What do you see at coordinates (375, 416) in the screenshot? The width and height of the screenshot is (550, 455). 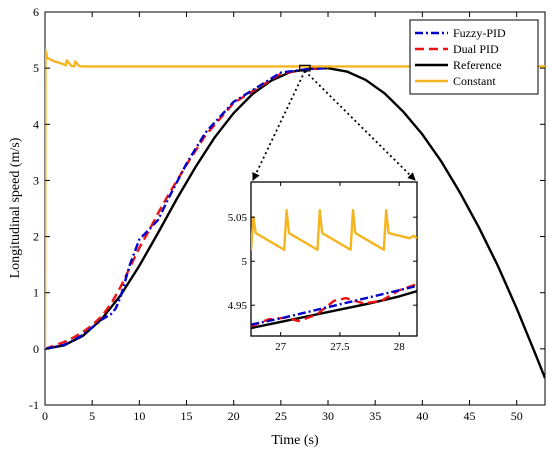 I see `x-tick-label: 35` at bounding box center [375, 416].